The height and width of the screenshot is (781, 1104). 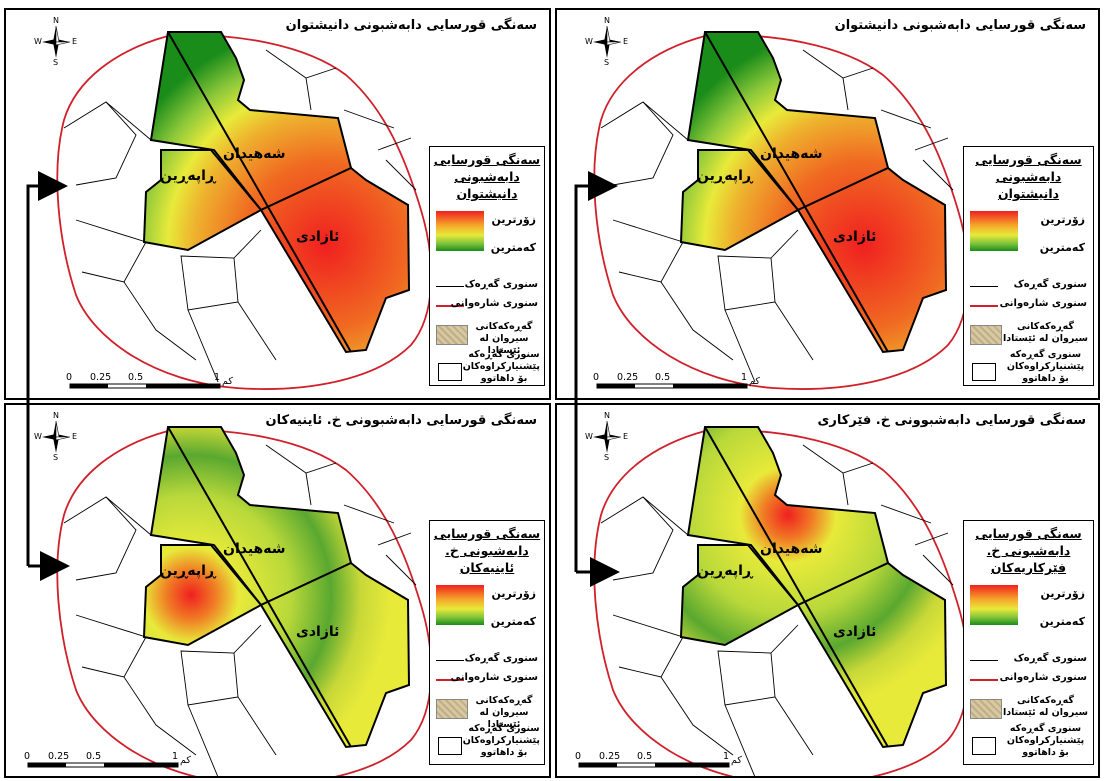 I want to click on map-title: سەنگی قورسایی دابەشبوونی خ. فێرکاری, so click(x=951, y=420).